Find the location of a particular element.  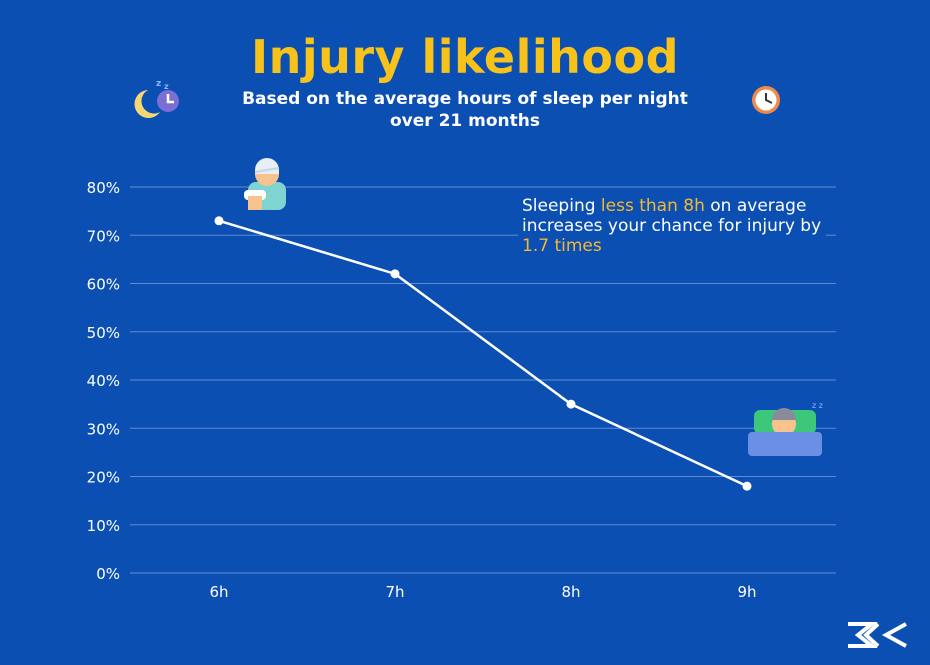

x-tick-label: 8h is located at coordinates (570, 592).